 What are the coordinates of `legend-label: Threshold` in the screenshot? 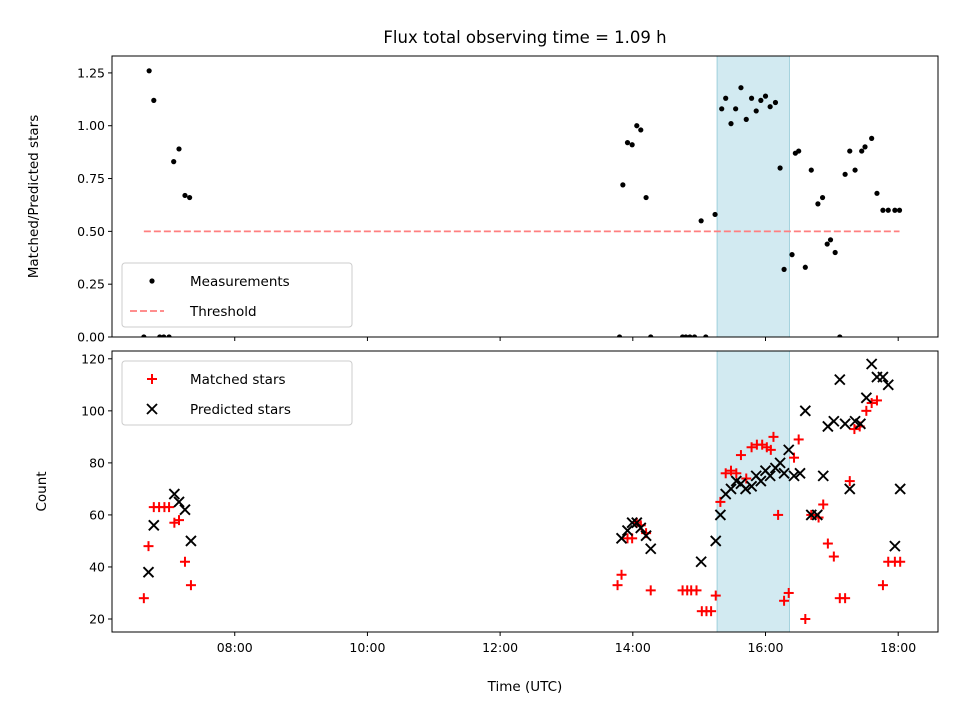 It's located at (223, 312).